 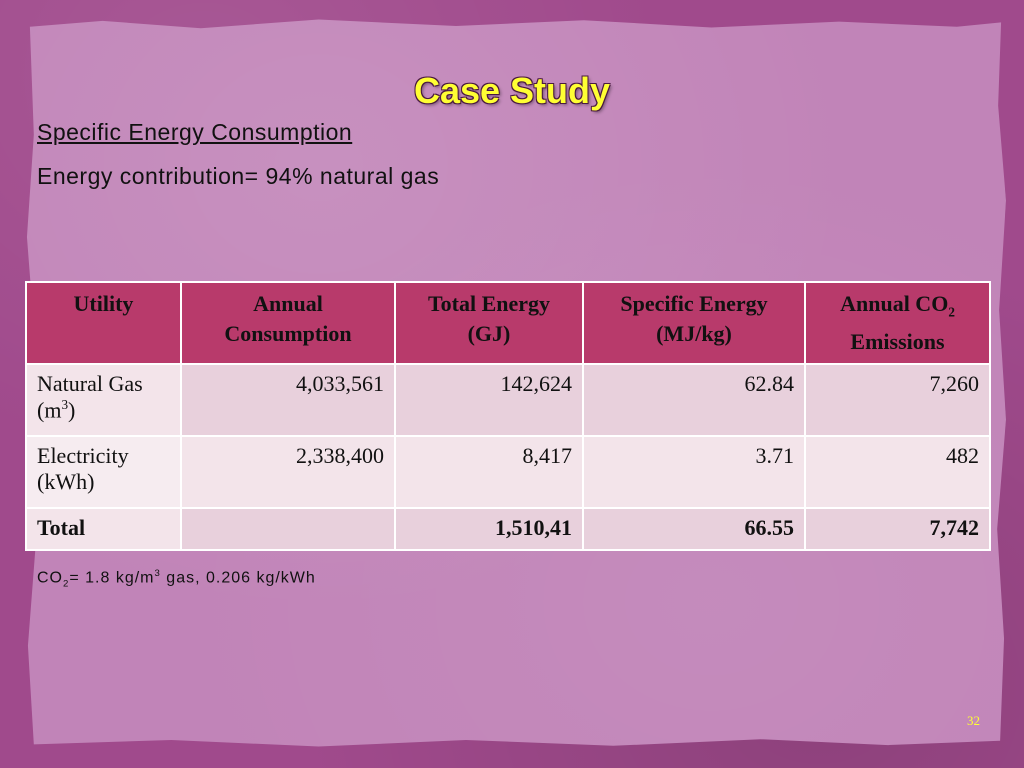 I want to click on table-row-total: Total 1,510,41 66.55 7,742, so click(x=508, y=529).